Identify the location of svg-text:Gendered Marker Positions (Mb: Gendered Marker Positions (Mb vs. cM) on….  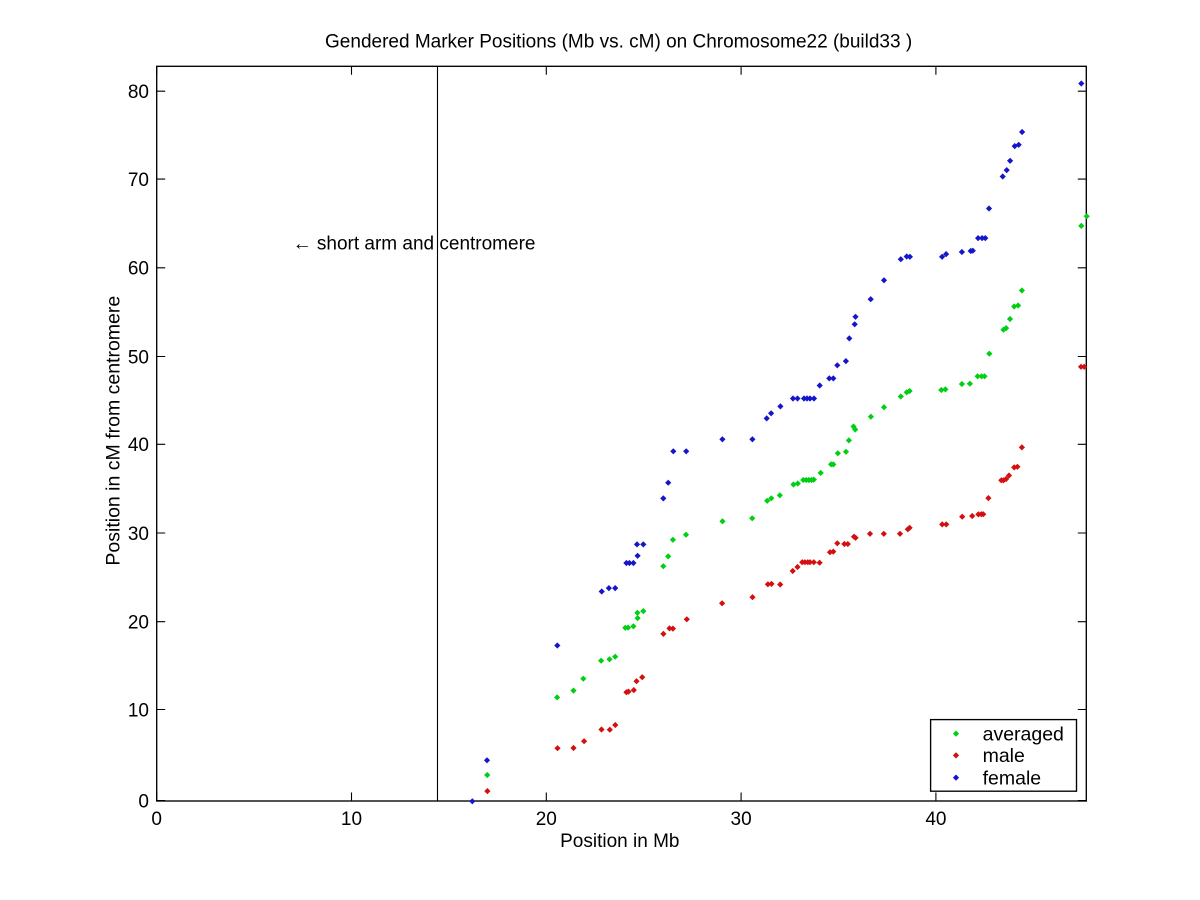
(618, 42).